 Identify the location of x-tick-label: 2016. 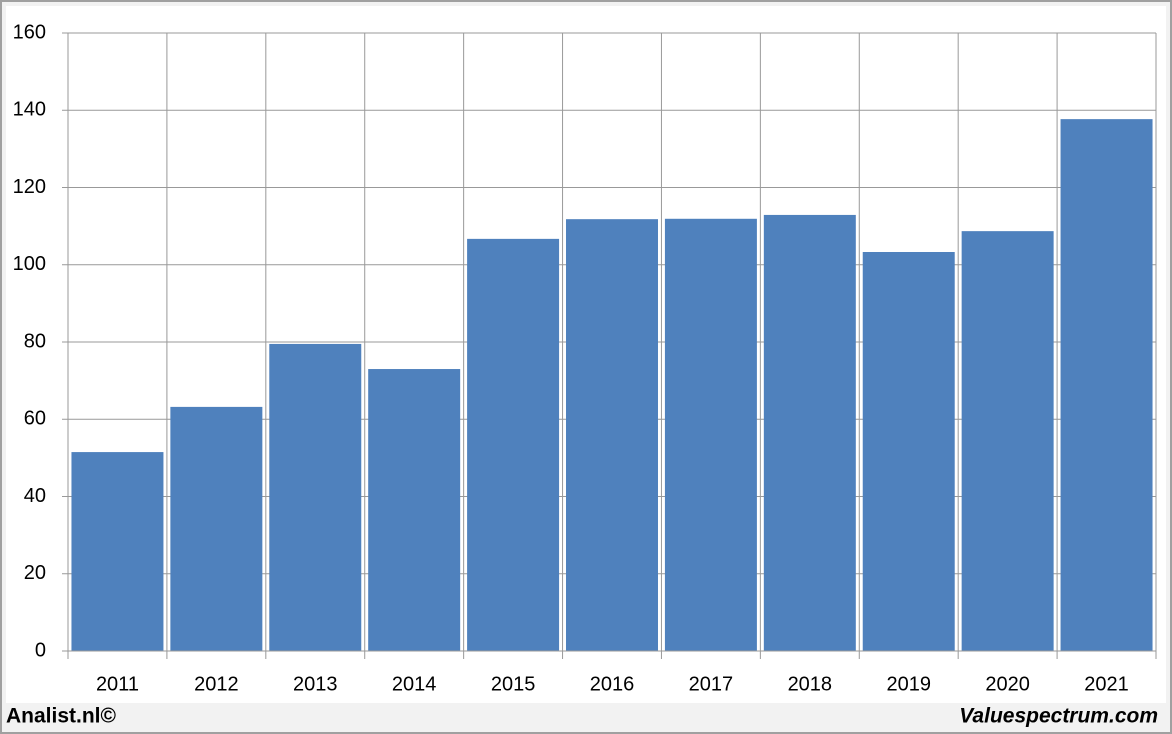
(612, 684).